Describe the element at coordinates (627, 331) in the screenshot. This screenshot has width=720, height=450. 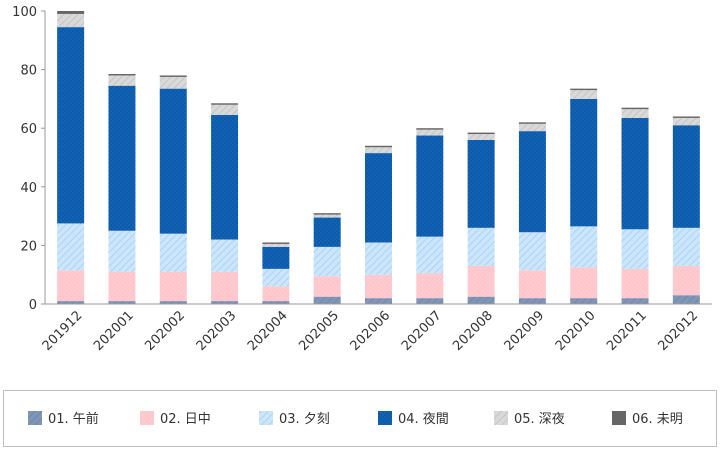
I see `x-tick-label-202011: 202011` at that location.